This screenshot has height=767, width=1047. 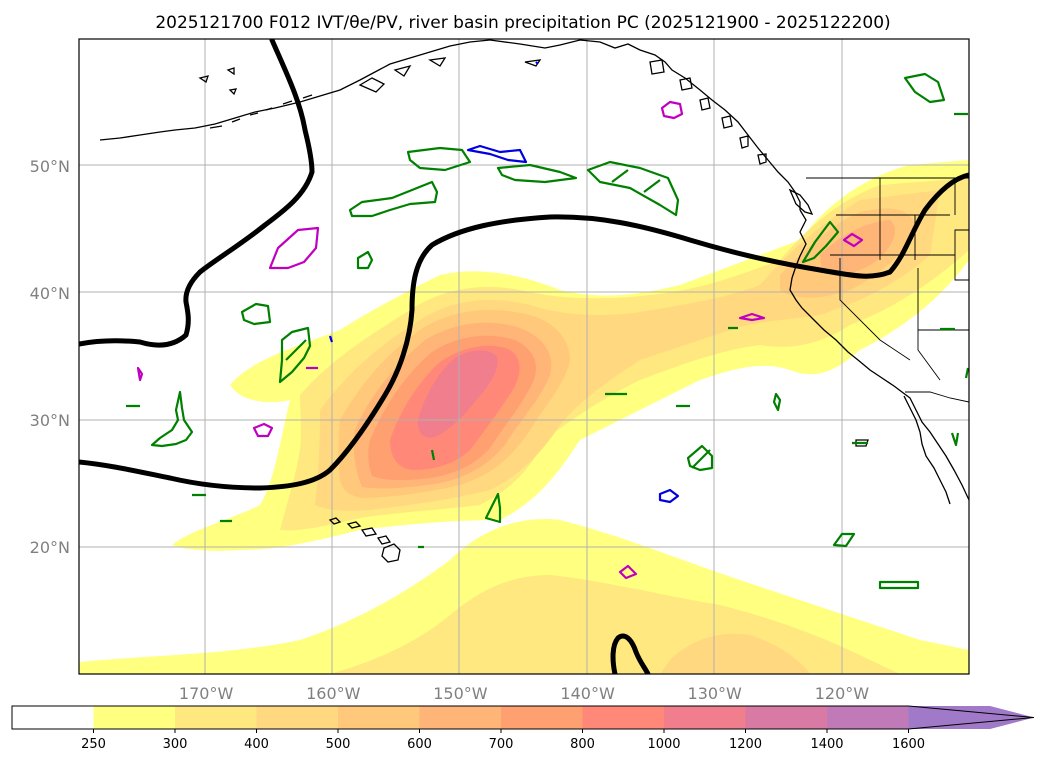 I want to click on lat-tick-label: 40°N, so click(x=50, y=293).